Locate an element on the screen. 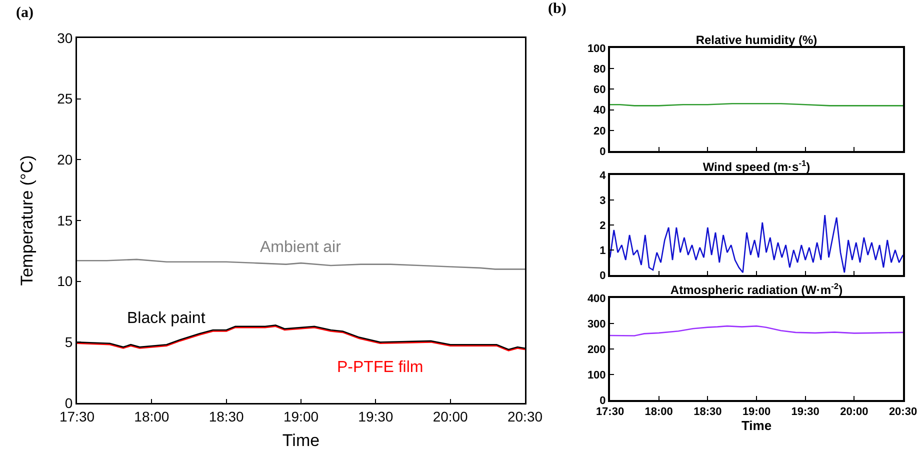 The image size is (921, 450). y-tick-label: 80 is located at coordinates (600, 69).